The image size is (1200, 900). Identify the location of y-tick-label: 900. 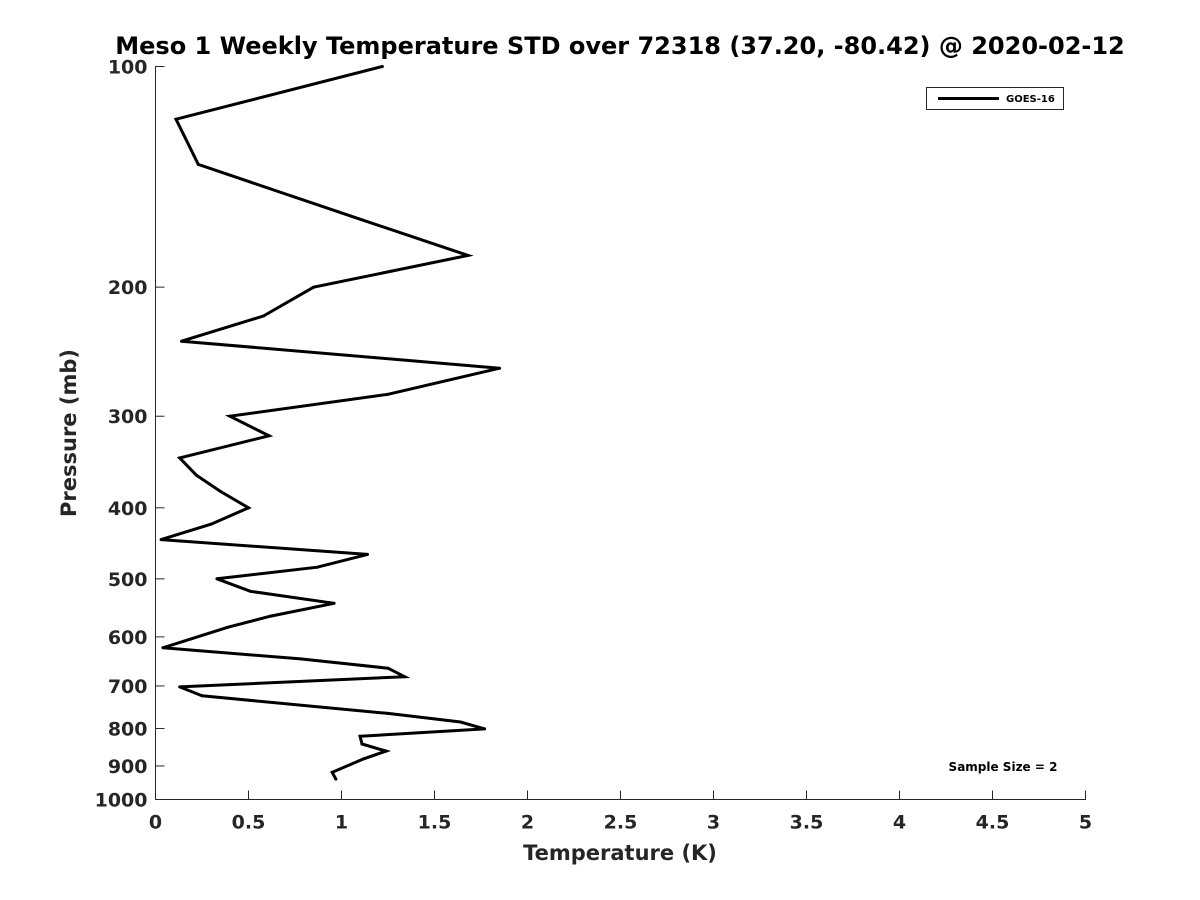
(128, 767).